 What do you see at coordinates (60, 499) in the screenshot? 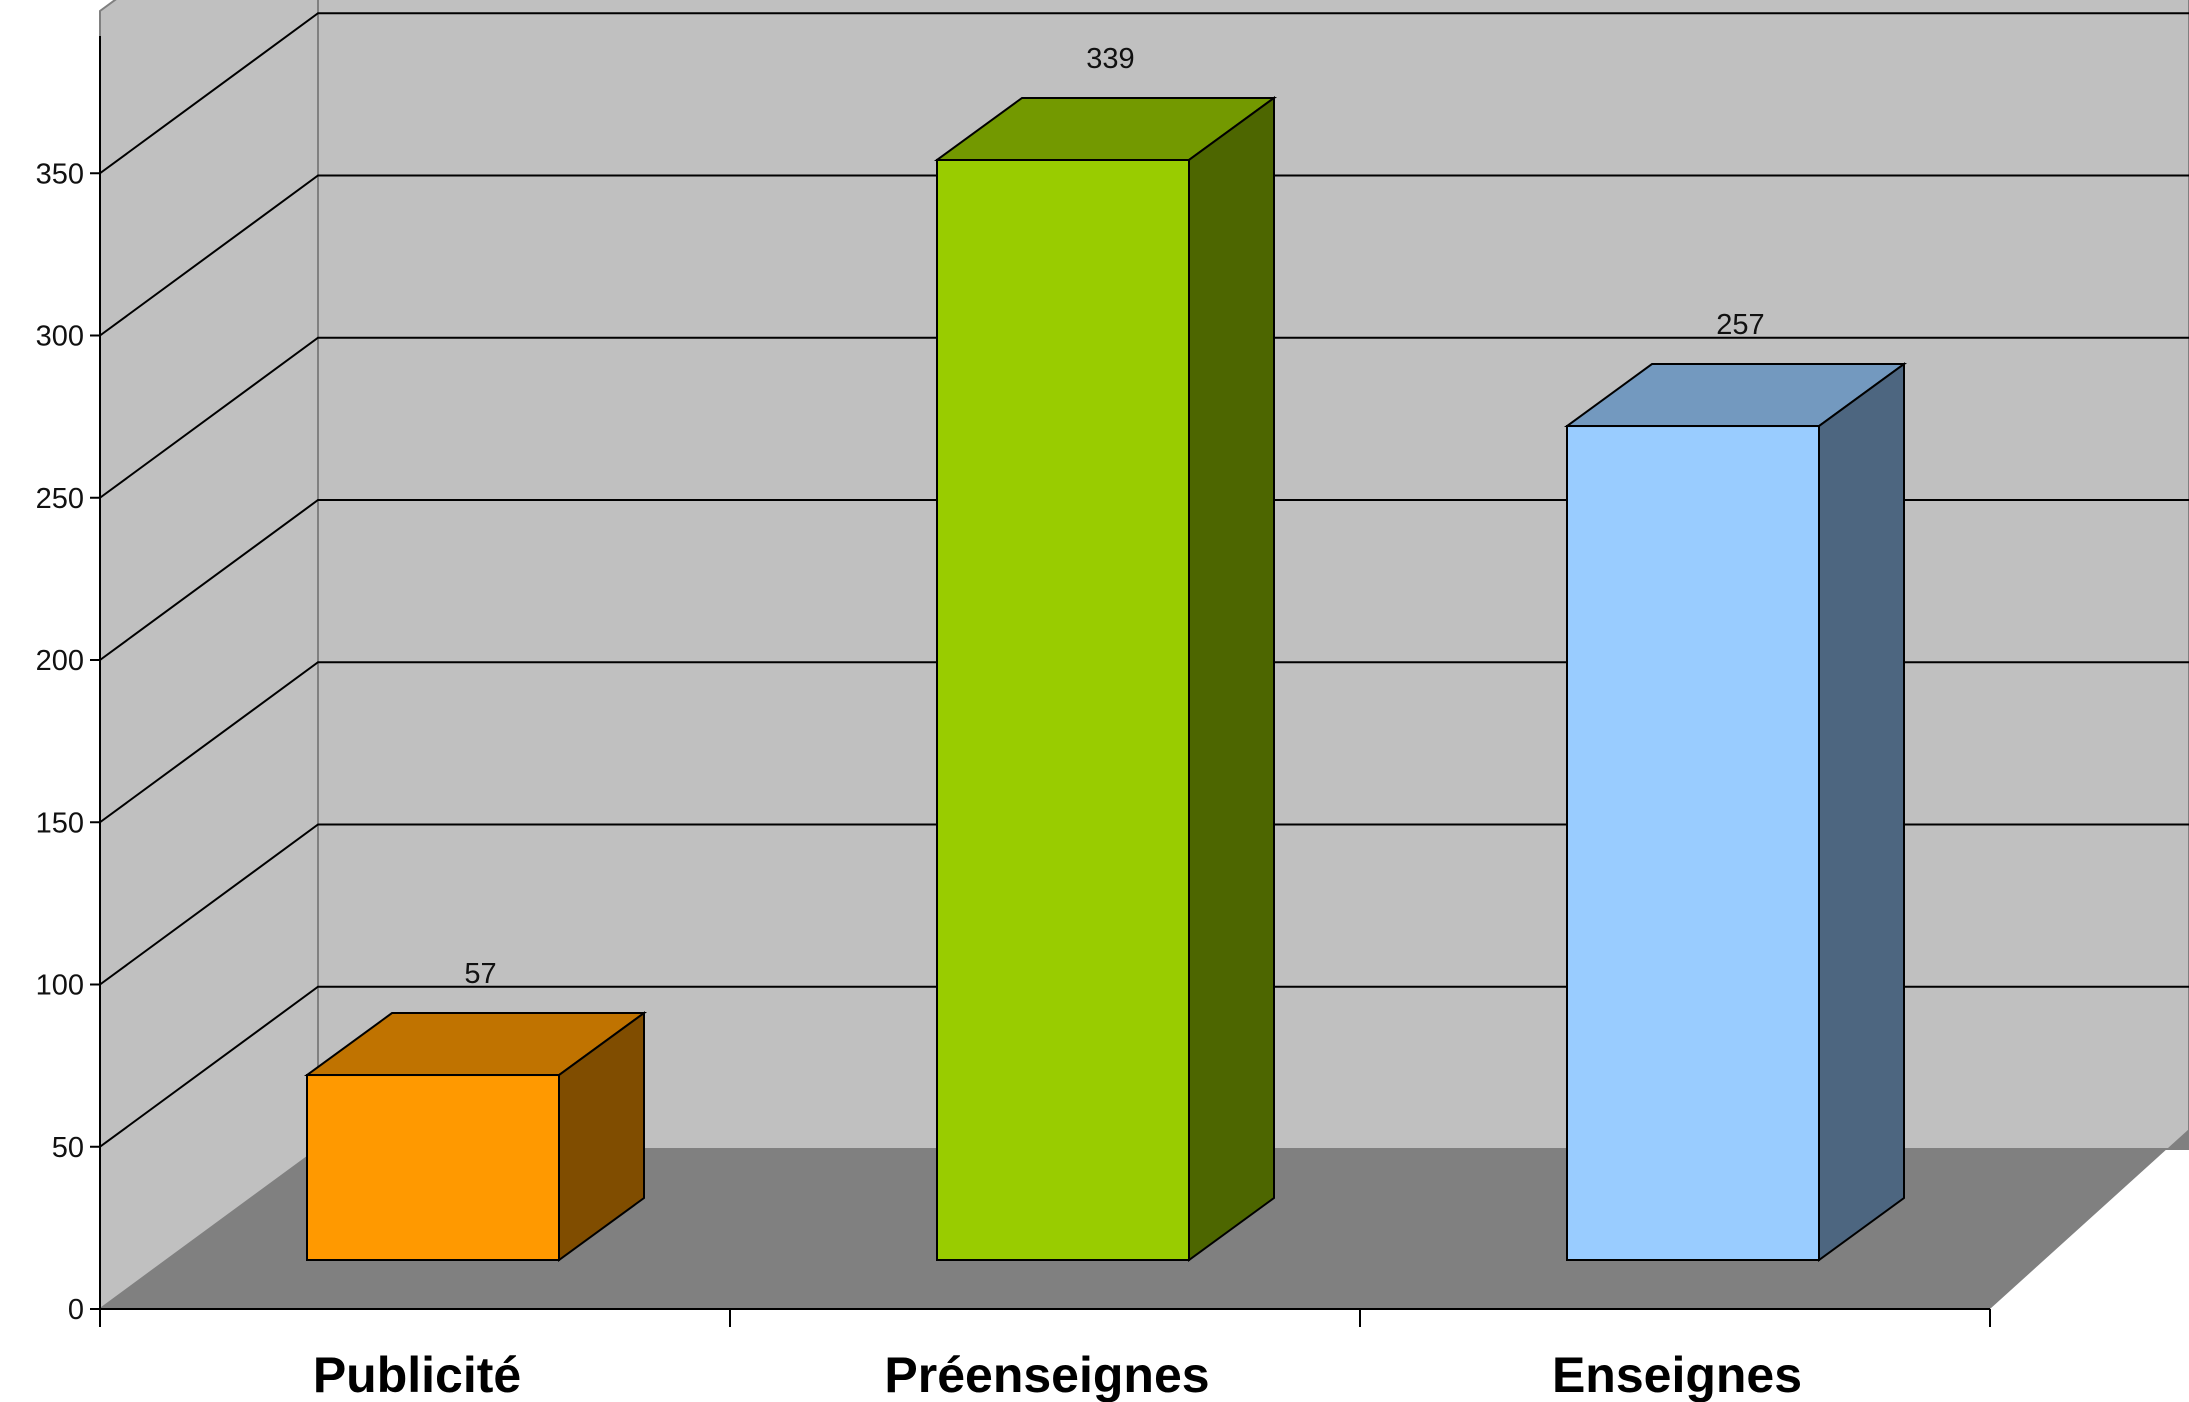
I see `y-tick-label: 250` at bounding box center [60, 499].